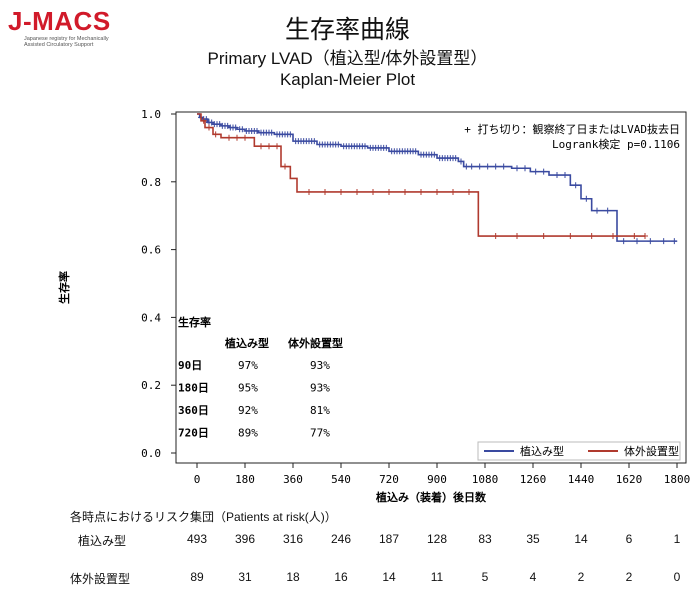  Describe the element at coordinates (102, 541) in the screenshot. I see `risk-row-label: 植込み型` at that location.